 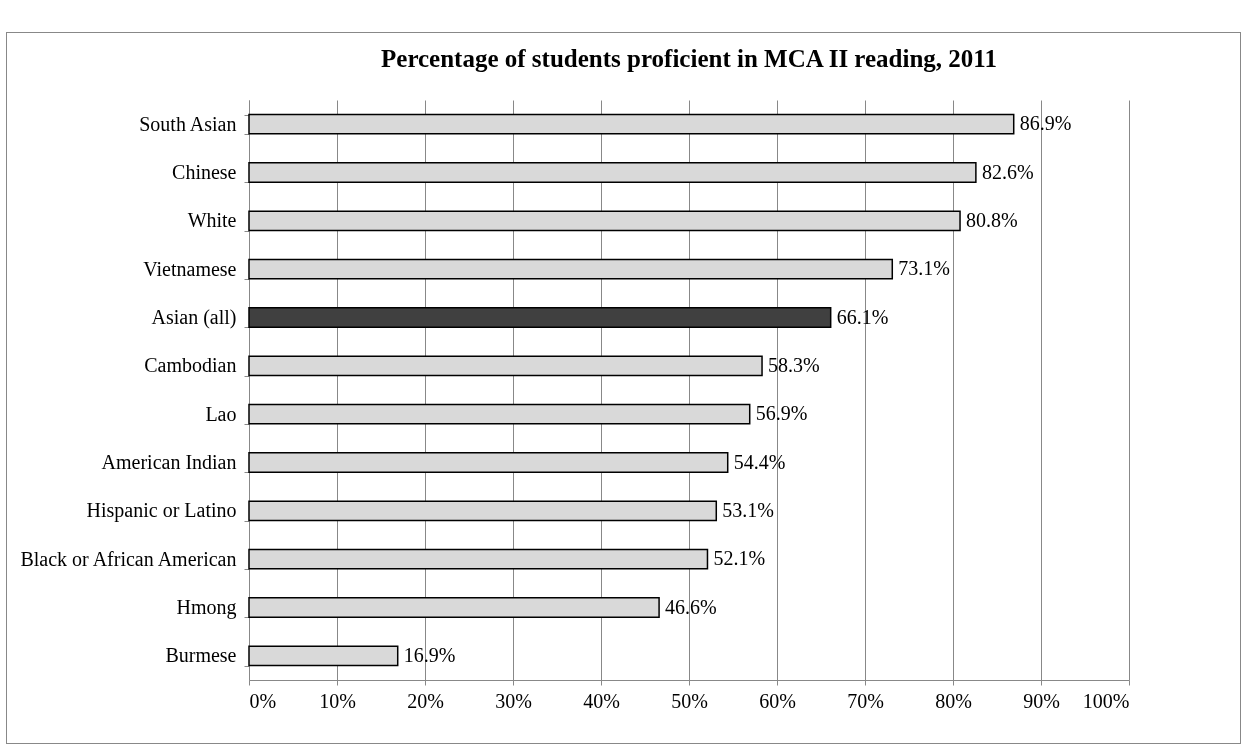 What do you see at coordinates (862, 316) in the screenshot?
I see `data-label: 66.1%` at bounding box center [862, 316].